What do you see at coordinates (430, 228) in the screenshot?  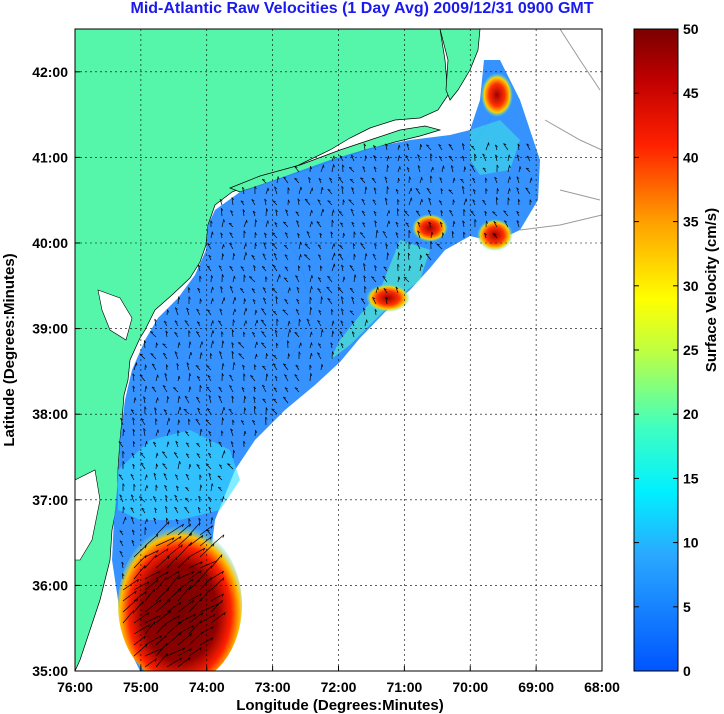 I see `hotspot-shelf-b` at bounding box center [430, 228].